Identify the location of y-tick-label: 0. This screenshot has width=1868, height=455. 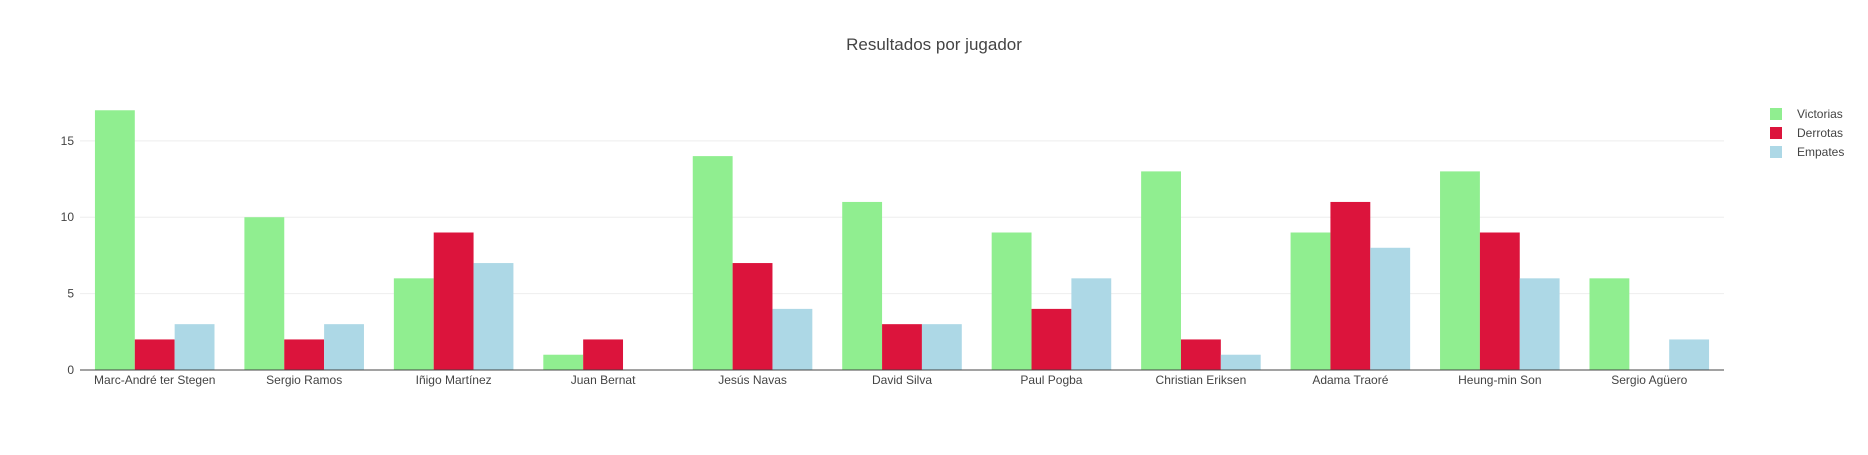
(70, 370).